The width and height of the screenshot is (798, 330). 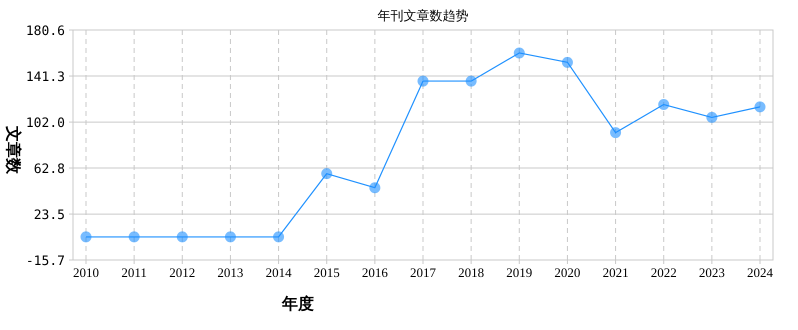 I want to click on x-tick-label: 2014, so click(x=279, y=272).